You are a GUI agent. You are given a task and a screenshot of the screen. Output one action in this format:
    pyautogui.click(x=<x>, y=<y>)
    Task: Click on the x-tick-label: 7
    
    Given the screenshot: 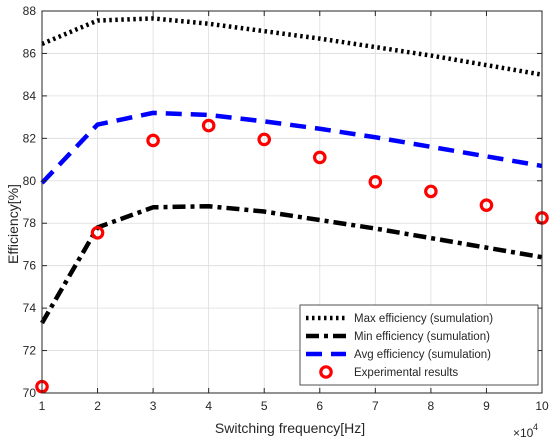 What is the action you would take?
    pyautogui.click(x=375, y=406)
    